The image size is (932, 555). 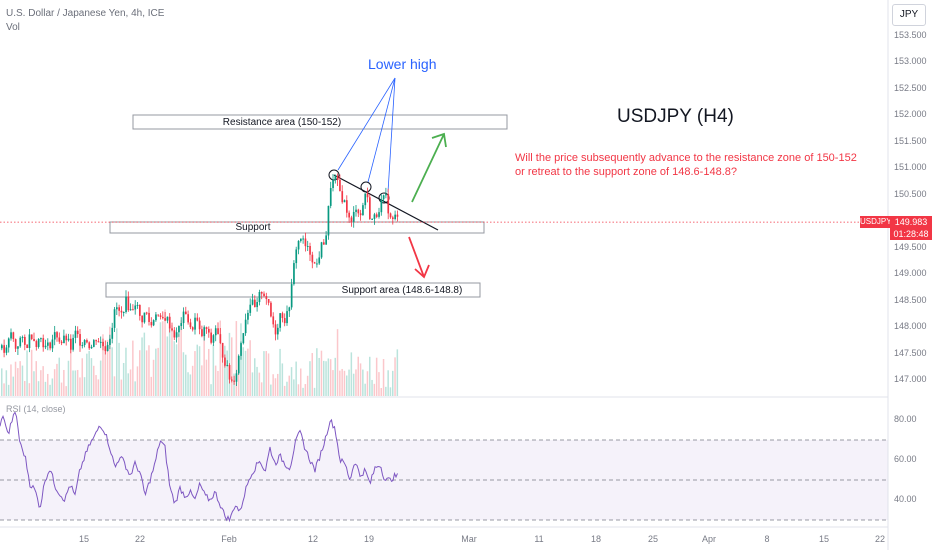 I want to click on time-tick-label: 8, so click(x=767, y=539).